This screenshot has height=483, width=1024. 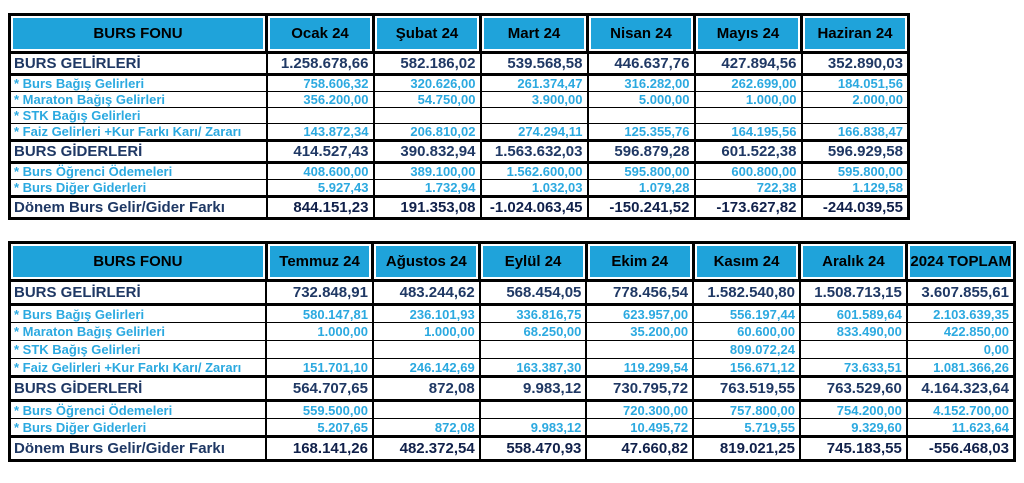 I want to click on amount-cell: -150.241,52, so click(x=641, y=207).